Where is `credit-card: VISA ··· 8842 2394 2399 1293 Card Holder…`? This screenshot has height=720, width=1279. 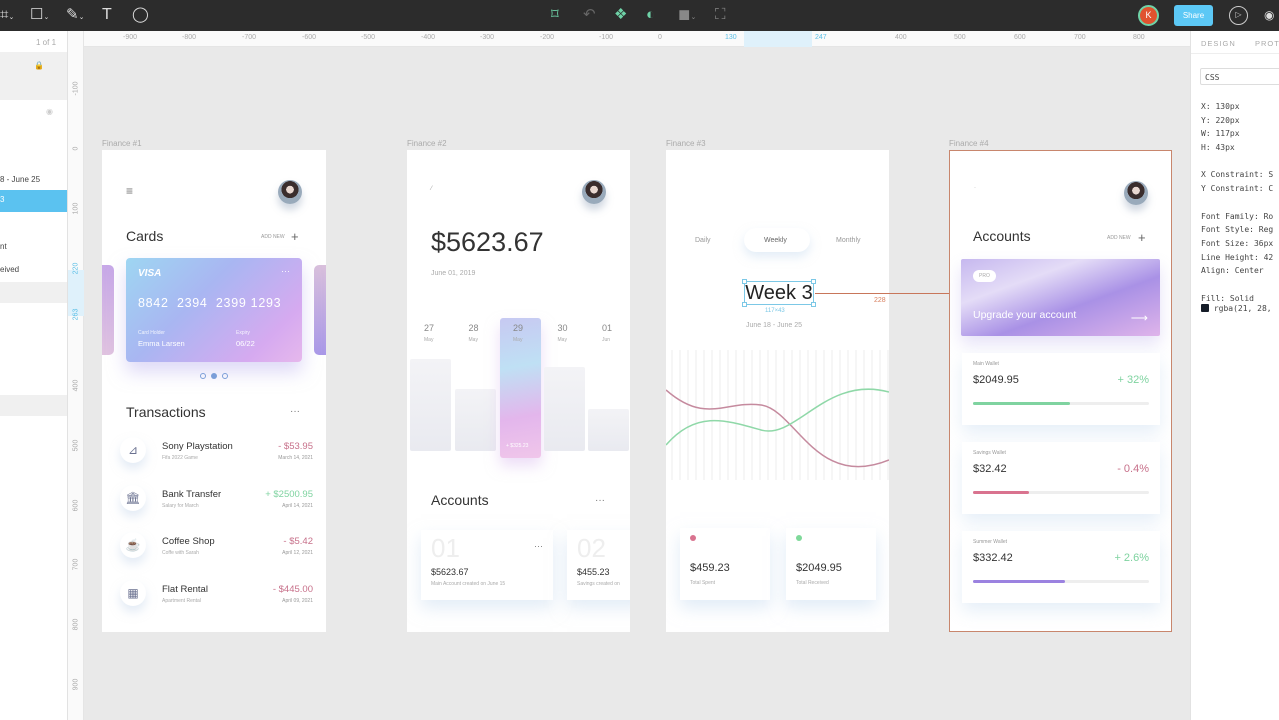
credit-card: VISA ··· 8842 2394 2399 1293 Card Holder… is located at coordinates (214, 310).